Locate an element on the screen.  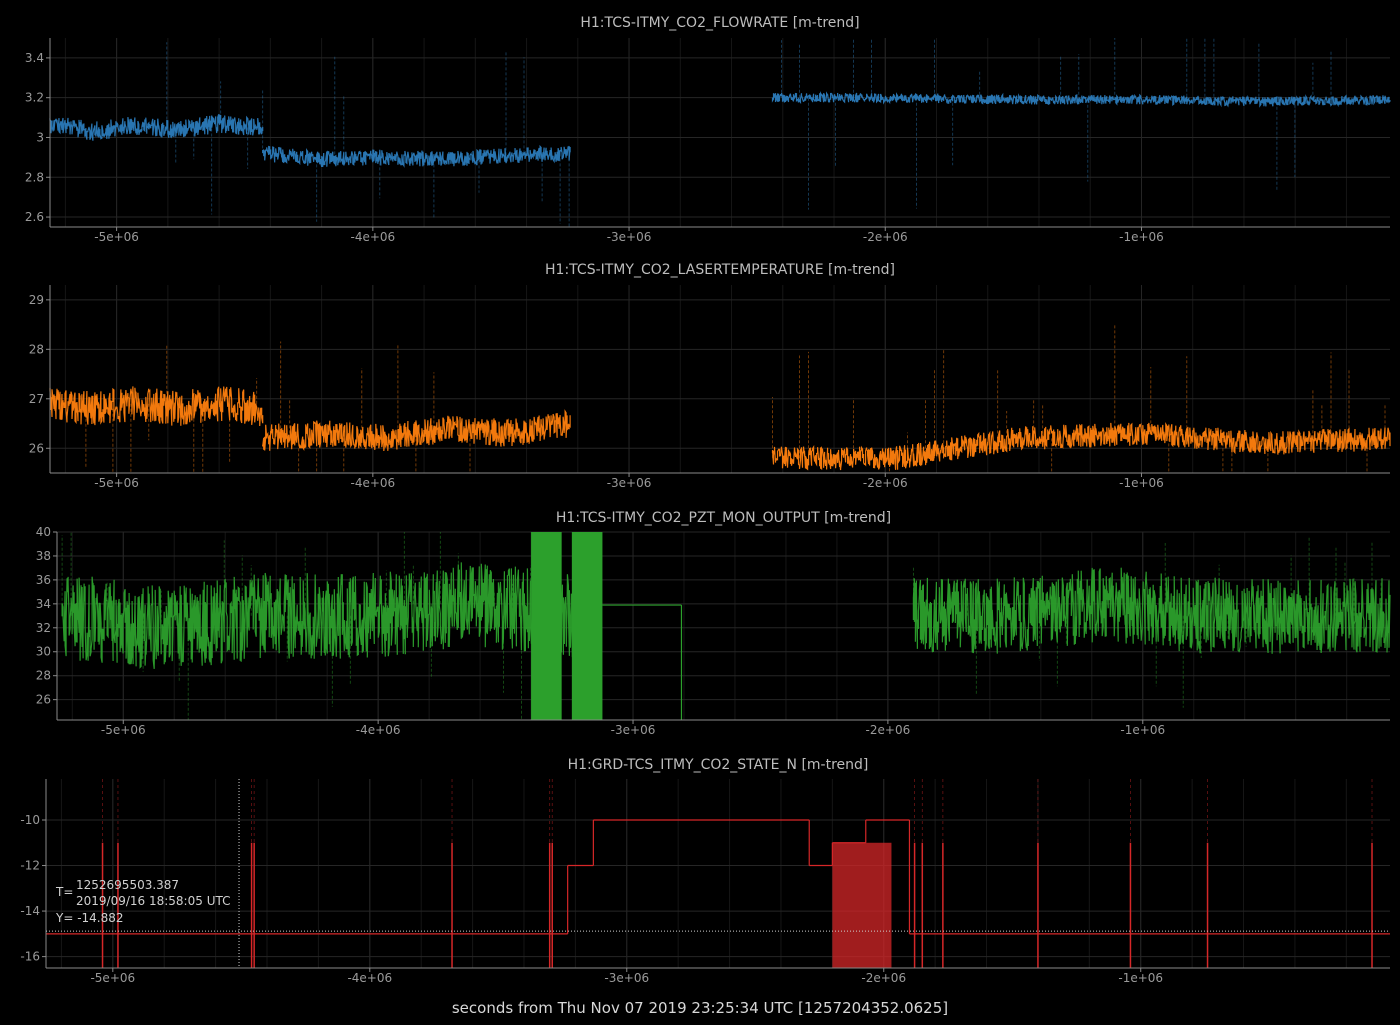
y-tick-label: -14 is located at coordinates (30, 911).